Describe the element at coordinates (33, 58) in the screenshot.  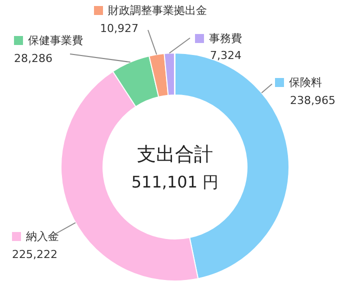
I see `data-label: 28,286` at that location.